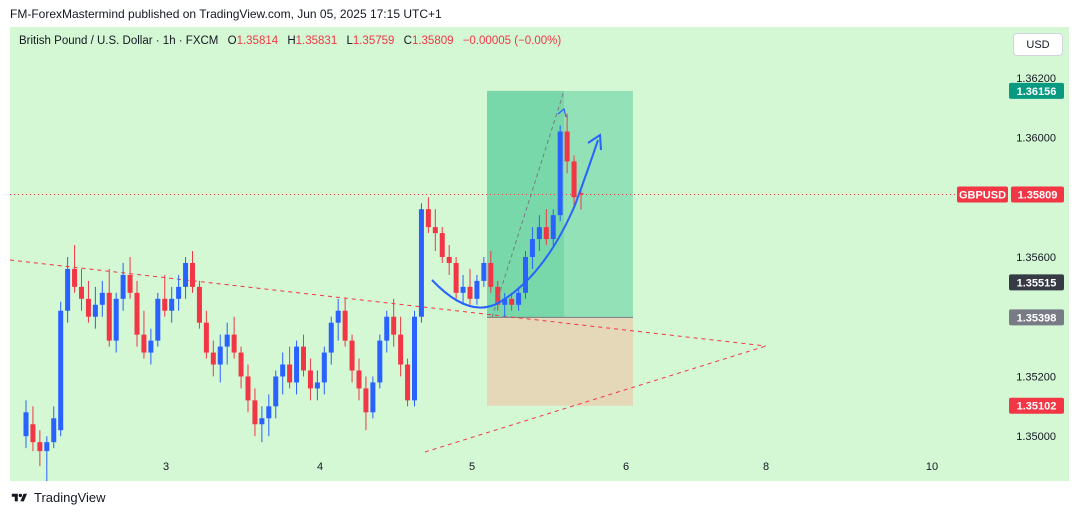 The width and height of the screenshot is (1080, 516). I want to click on high-value: 1.35831, so click(316, 41).